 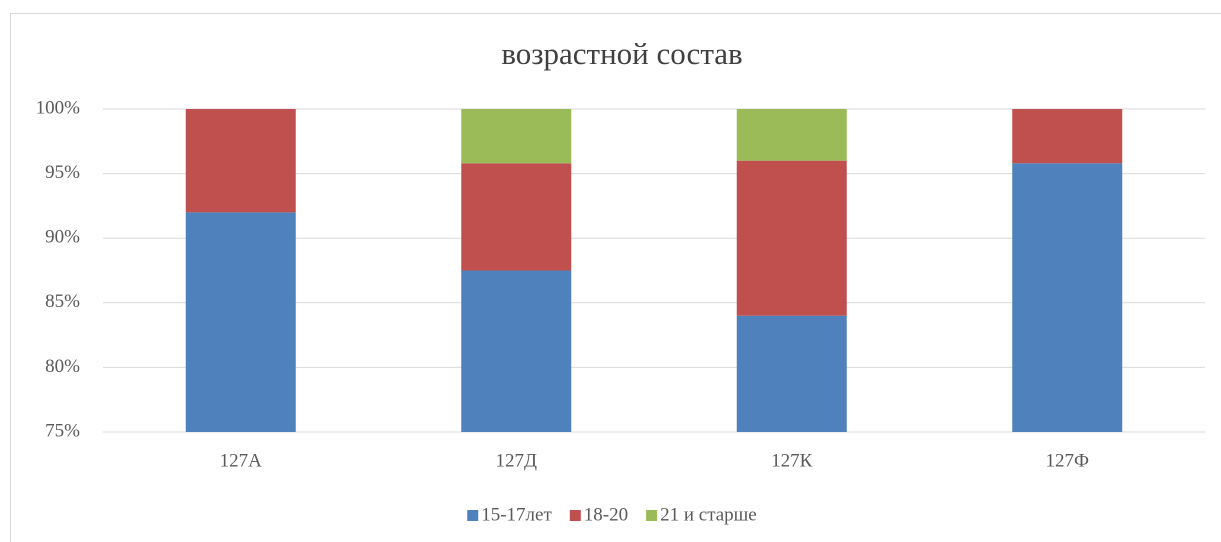 I want to click on chart-title: возрастной состав, so click(x=621, y=53).